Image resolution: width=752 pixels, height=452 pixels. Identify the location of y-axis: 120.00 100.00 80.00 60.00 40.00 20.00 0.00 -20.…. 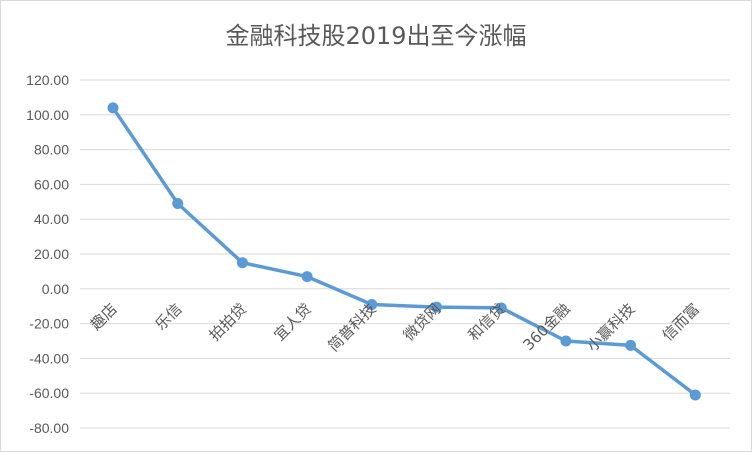
(47, 254).